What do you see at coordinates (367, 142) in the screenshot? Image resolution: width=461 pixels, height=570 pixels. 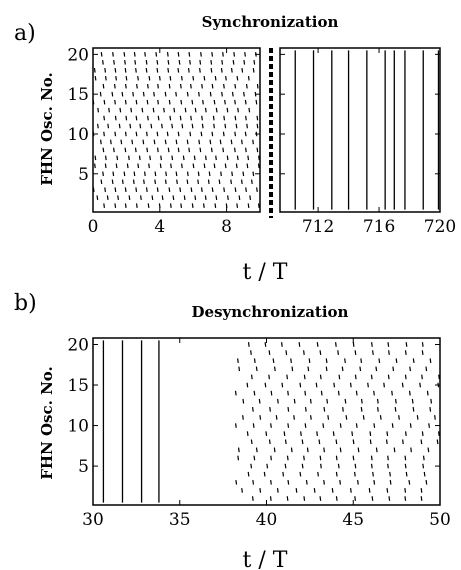 I see `panel-a-right-subplot: 712 716 720` at bounding box center [367, 142].